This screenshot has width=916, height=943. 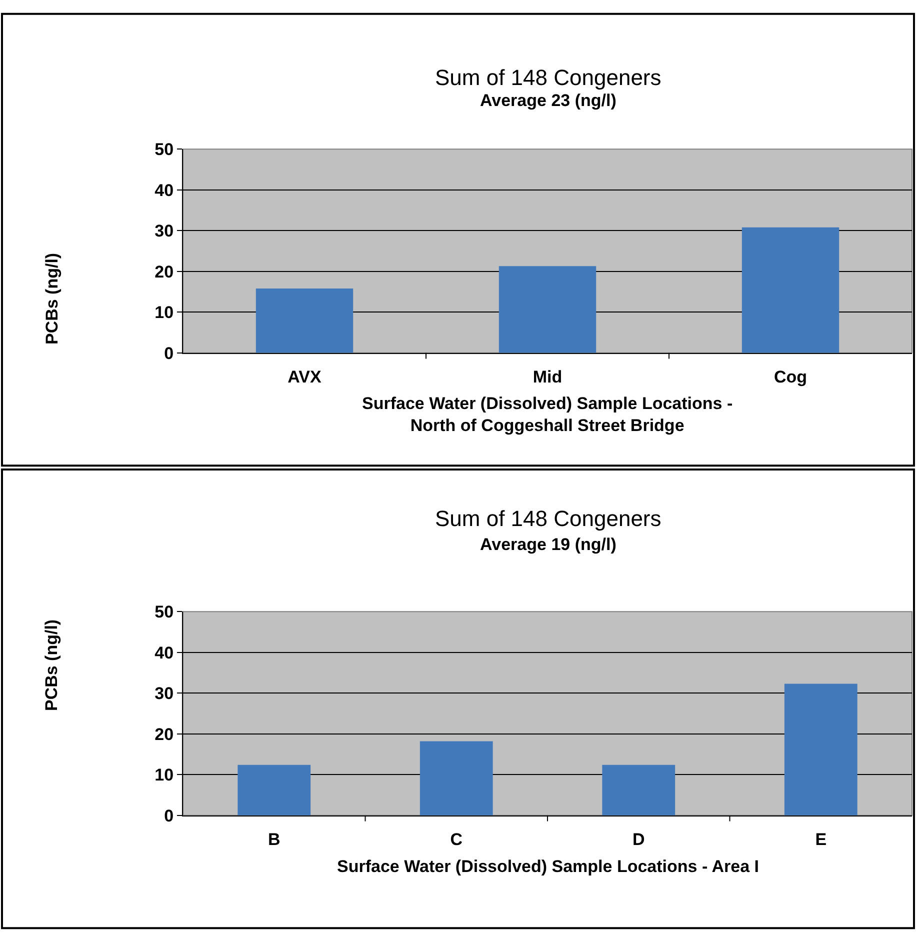 What do you see at coordinates (821, 839) in the screenshot?
I see `x-tick-label: E` at bounding box center [821, 839].